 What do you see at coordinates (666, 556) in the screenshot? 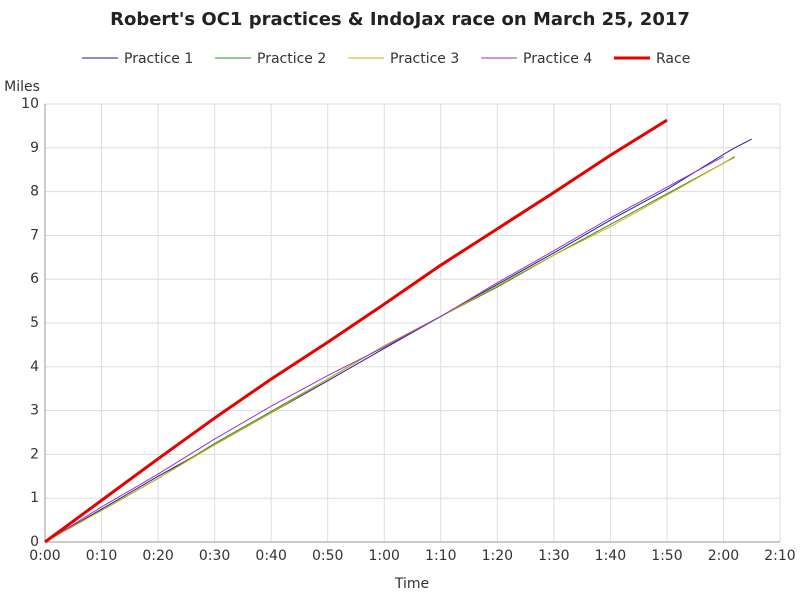
I see `x-tick-label: 1:50` at bounding box center [666, 556].